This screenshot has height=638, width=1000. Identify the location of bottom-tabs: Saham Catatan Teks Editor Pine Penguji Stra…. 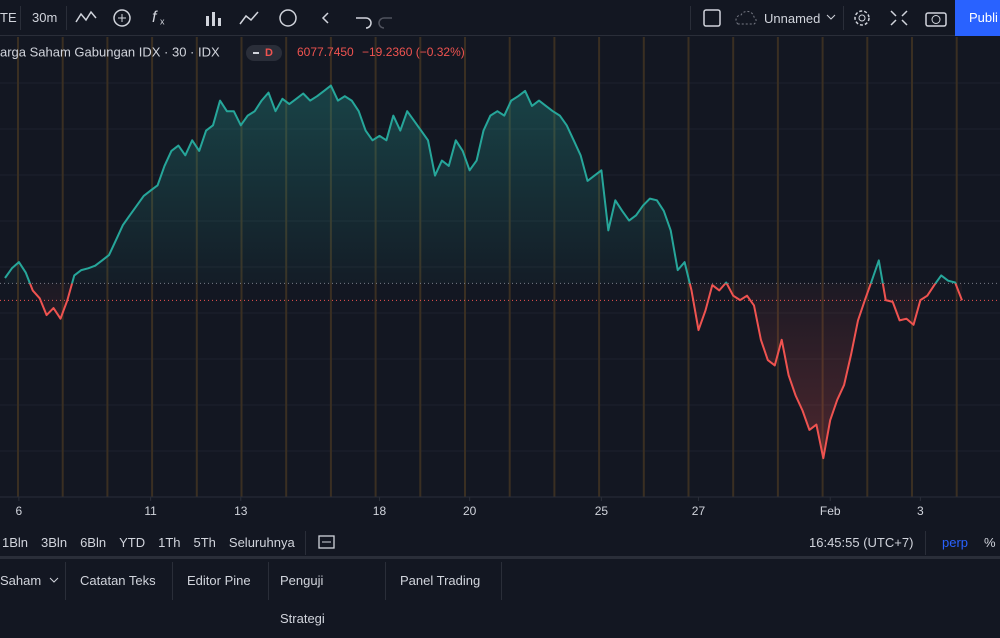
(500, 594).